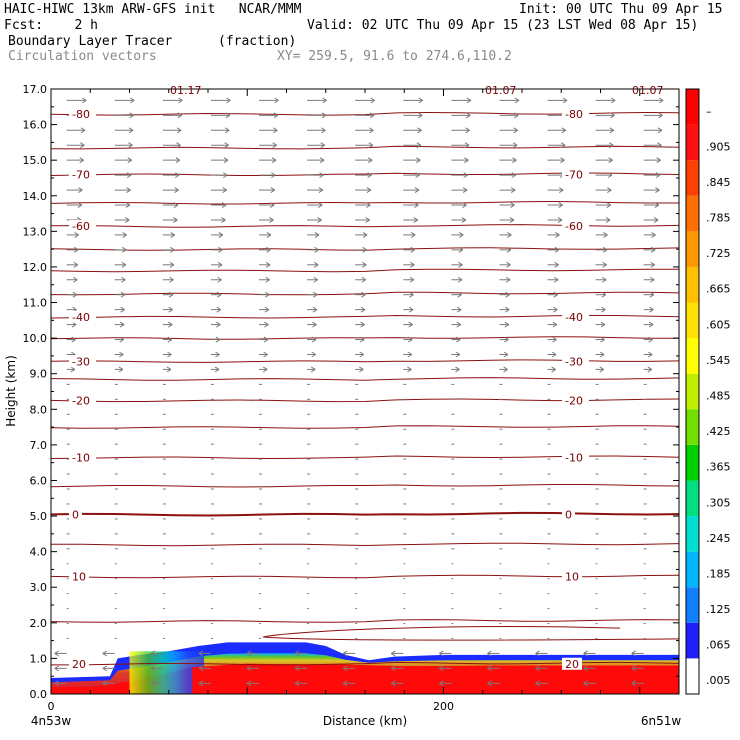 The height and width of the screenshot is (740, 740). I want to click on y-tick-label: 10.0, so click(35, 338).